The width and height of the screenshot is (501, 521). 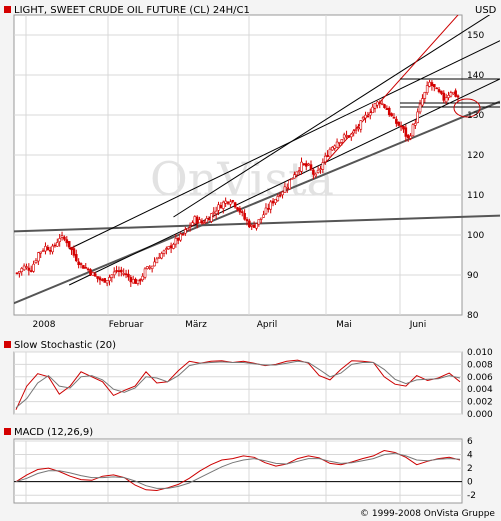 What do you see at coordinates (196, 325) in the screenshot?
I see `month-tick-label: März` at bounding box center [196, 325].